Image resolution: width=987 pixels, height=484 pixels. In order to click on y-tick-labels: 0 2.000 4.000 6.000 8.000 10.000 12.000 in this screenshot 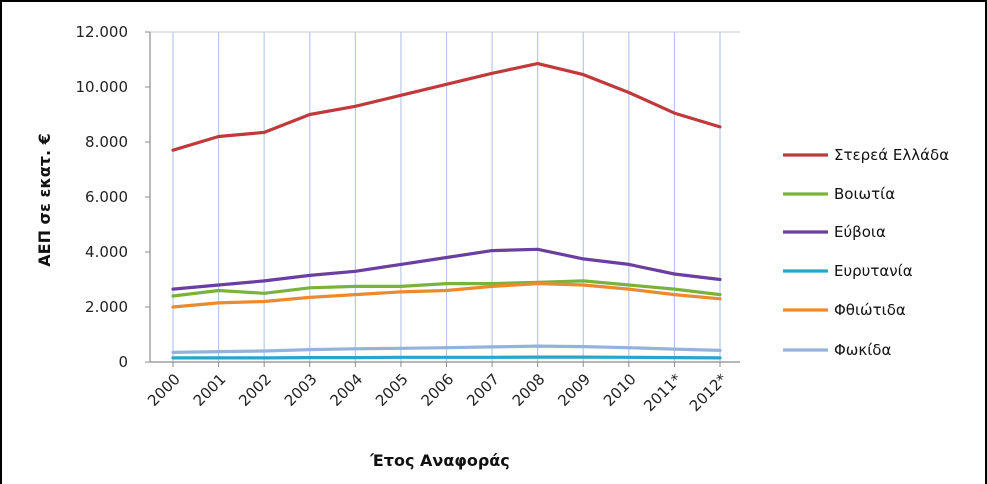, I will do `click(113, 197)`.